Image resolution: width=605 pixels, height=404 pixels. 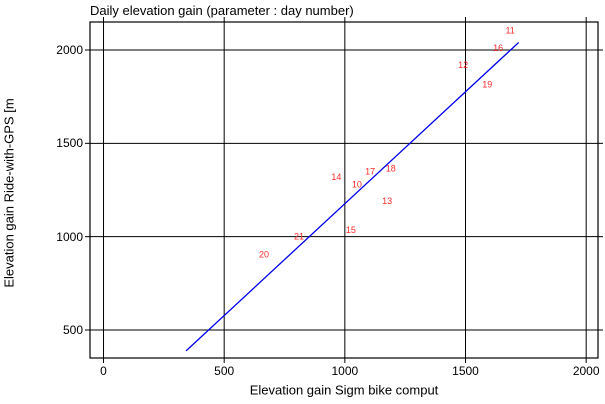 What do you see at coordinates (387, 201) in the screenshot?
I see `point-label: 13` at bounding box center [387, 201].